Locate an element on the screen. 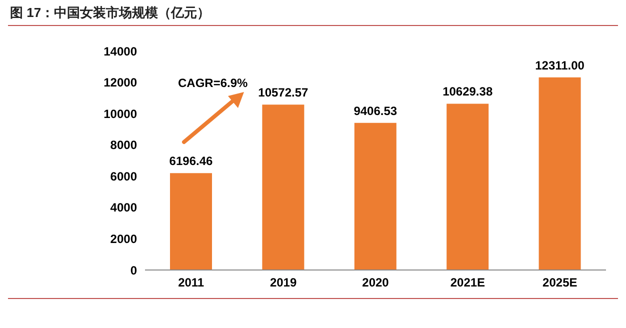 This screenshot has width=626, height=328. x-tick-label: 2021E is located at coordinates (468, 283).